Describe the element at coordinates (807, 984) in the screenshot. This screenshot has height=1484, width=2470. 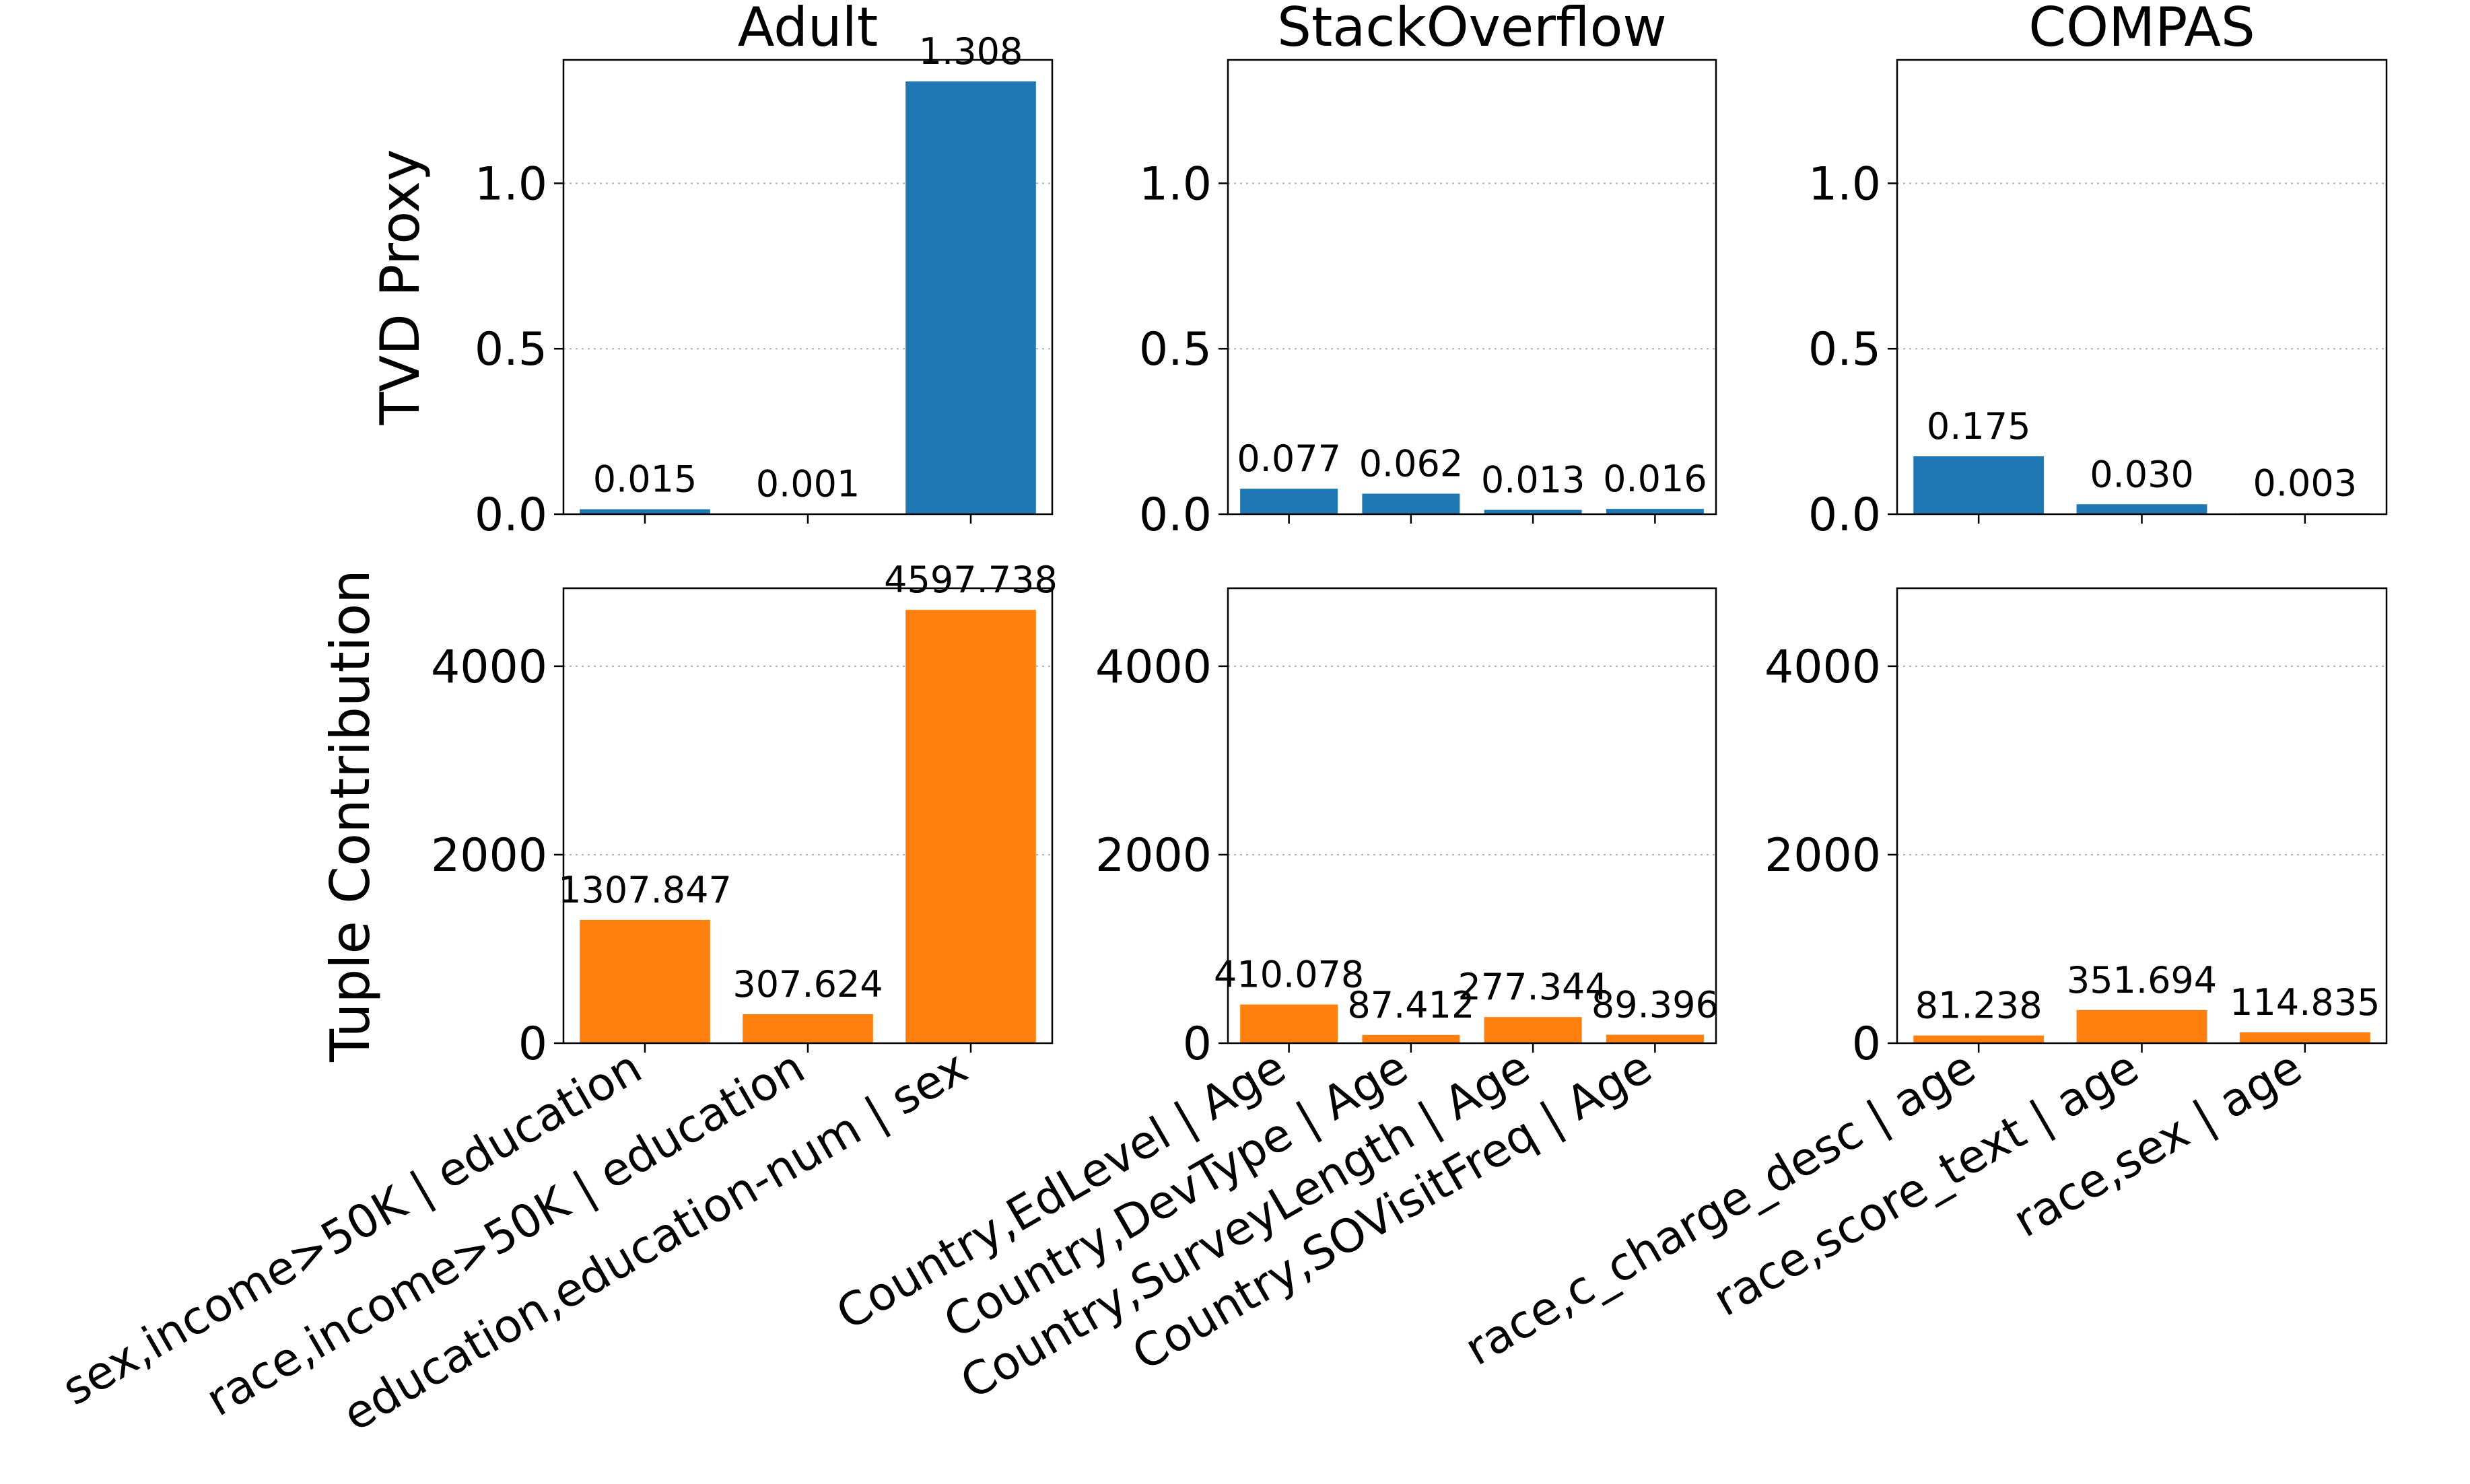
I see `data-label: 307.624` at that location.